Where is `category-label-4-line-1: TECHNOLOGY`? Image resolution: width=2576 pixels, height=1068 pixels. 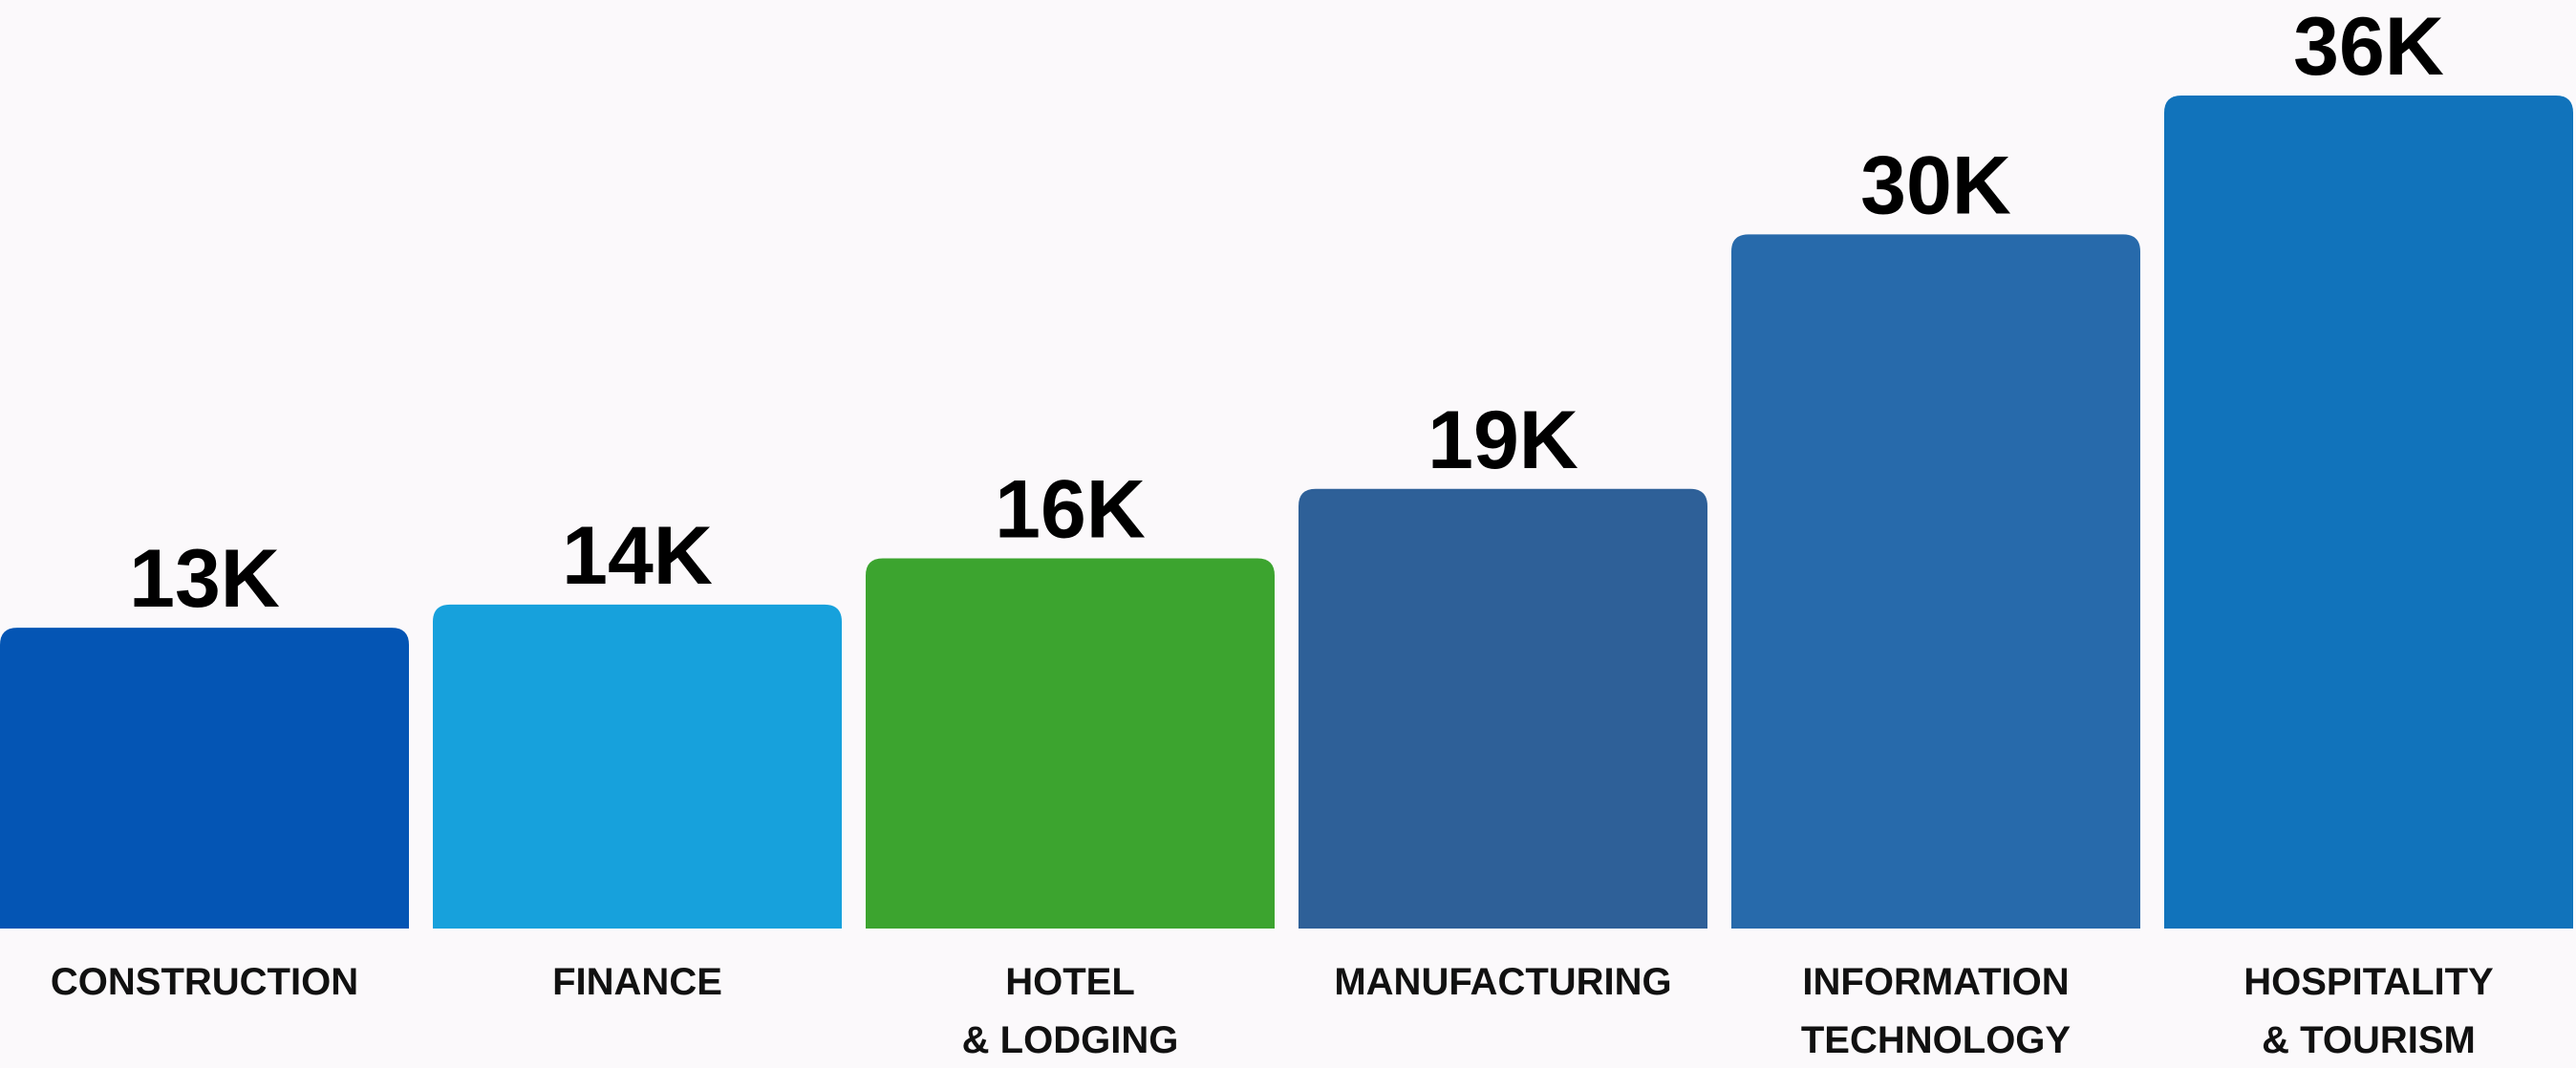
category-label-4-line-1: TECHNOLOGY is located at coordinates (1936, 1040).